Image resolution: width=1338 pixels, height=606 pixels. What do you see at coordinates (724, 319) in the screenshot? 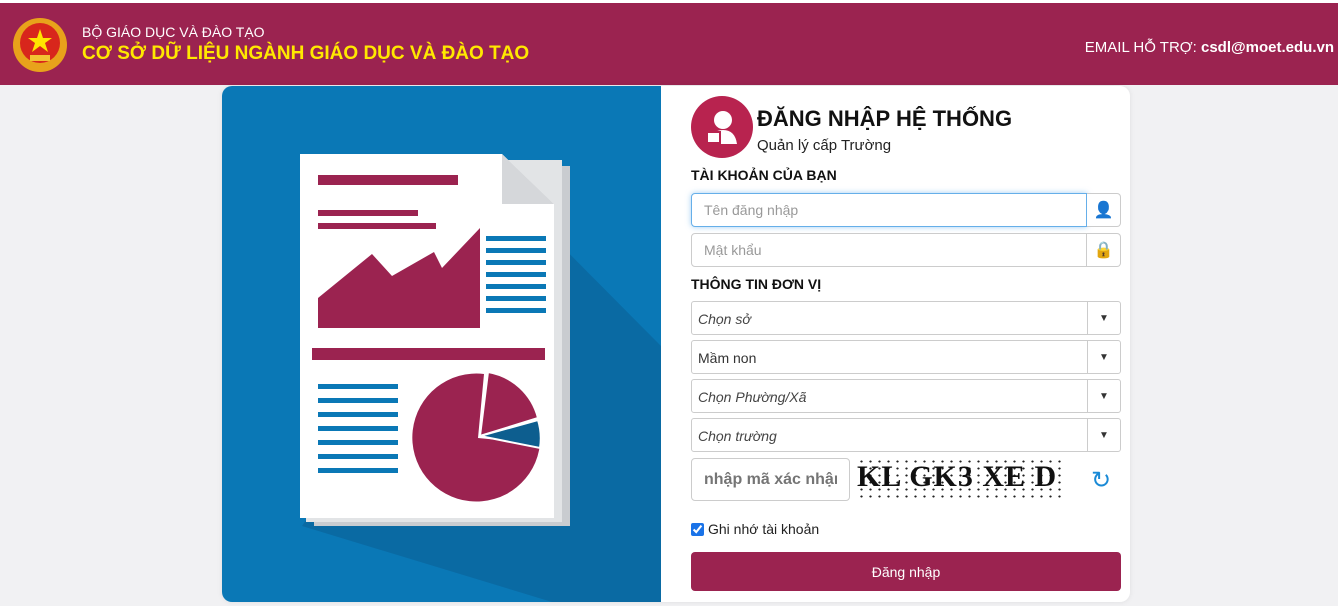
I see `department-select-value: Chọn sở` at bounding box center [724, 319].